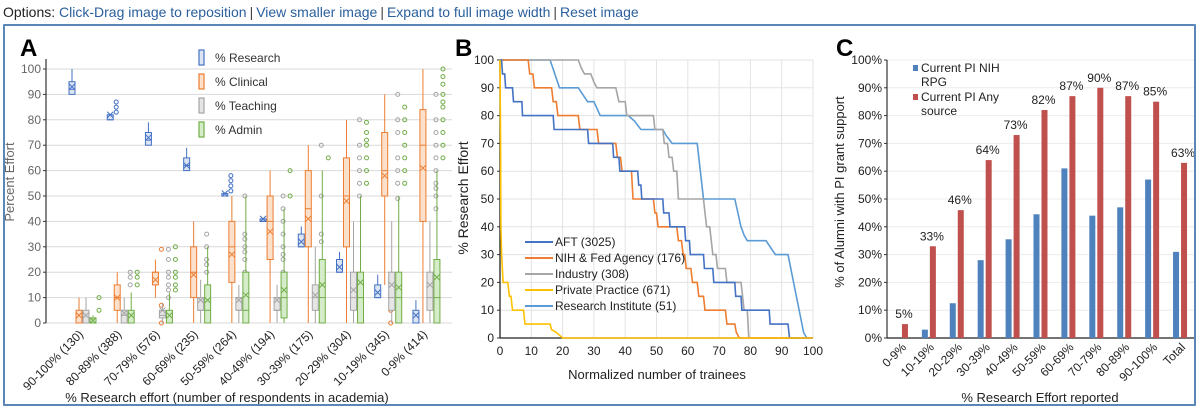 Image resolution: width=1200 pixels, height=411 pixels. Describe the element at coordinates (620, 258) in the screenshot. I see `legend-label-nih: NIH & Fed Agency (176)` at that location.